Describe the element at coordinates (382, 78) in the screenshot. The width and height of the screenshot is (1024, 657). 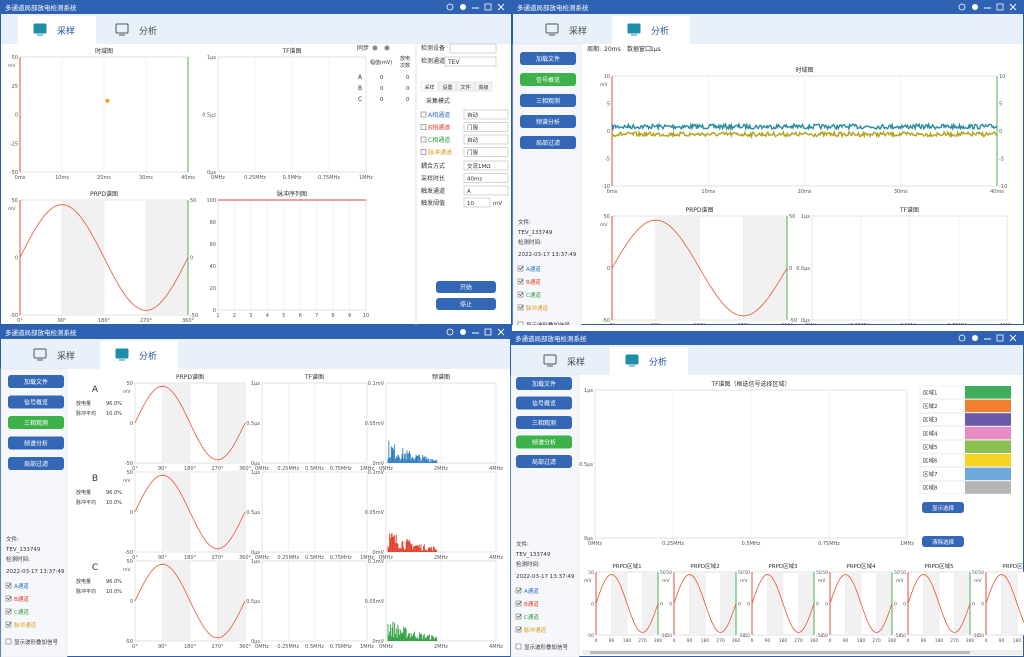
I see `amp-value: 0` at that location.